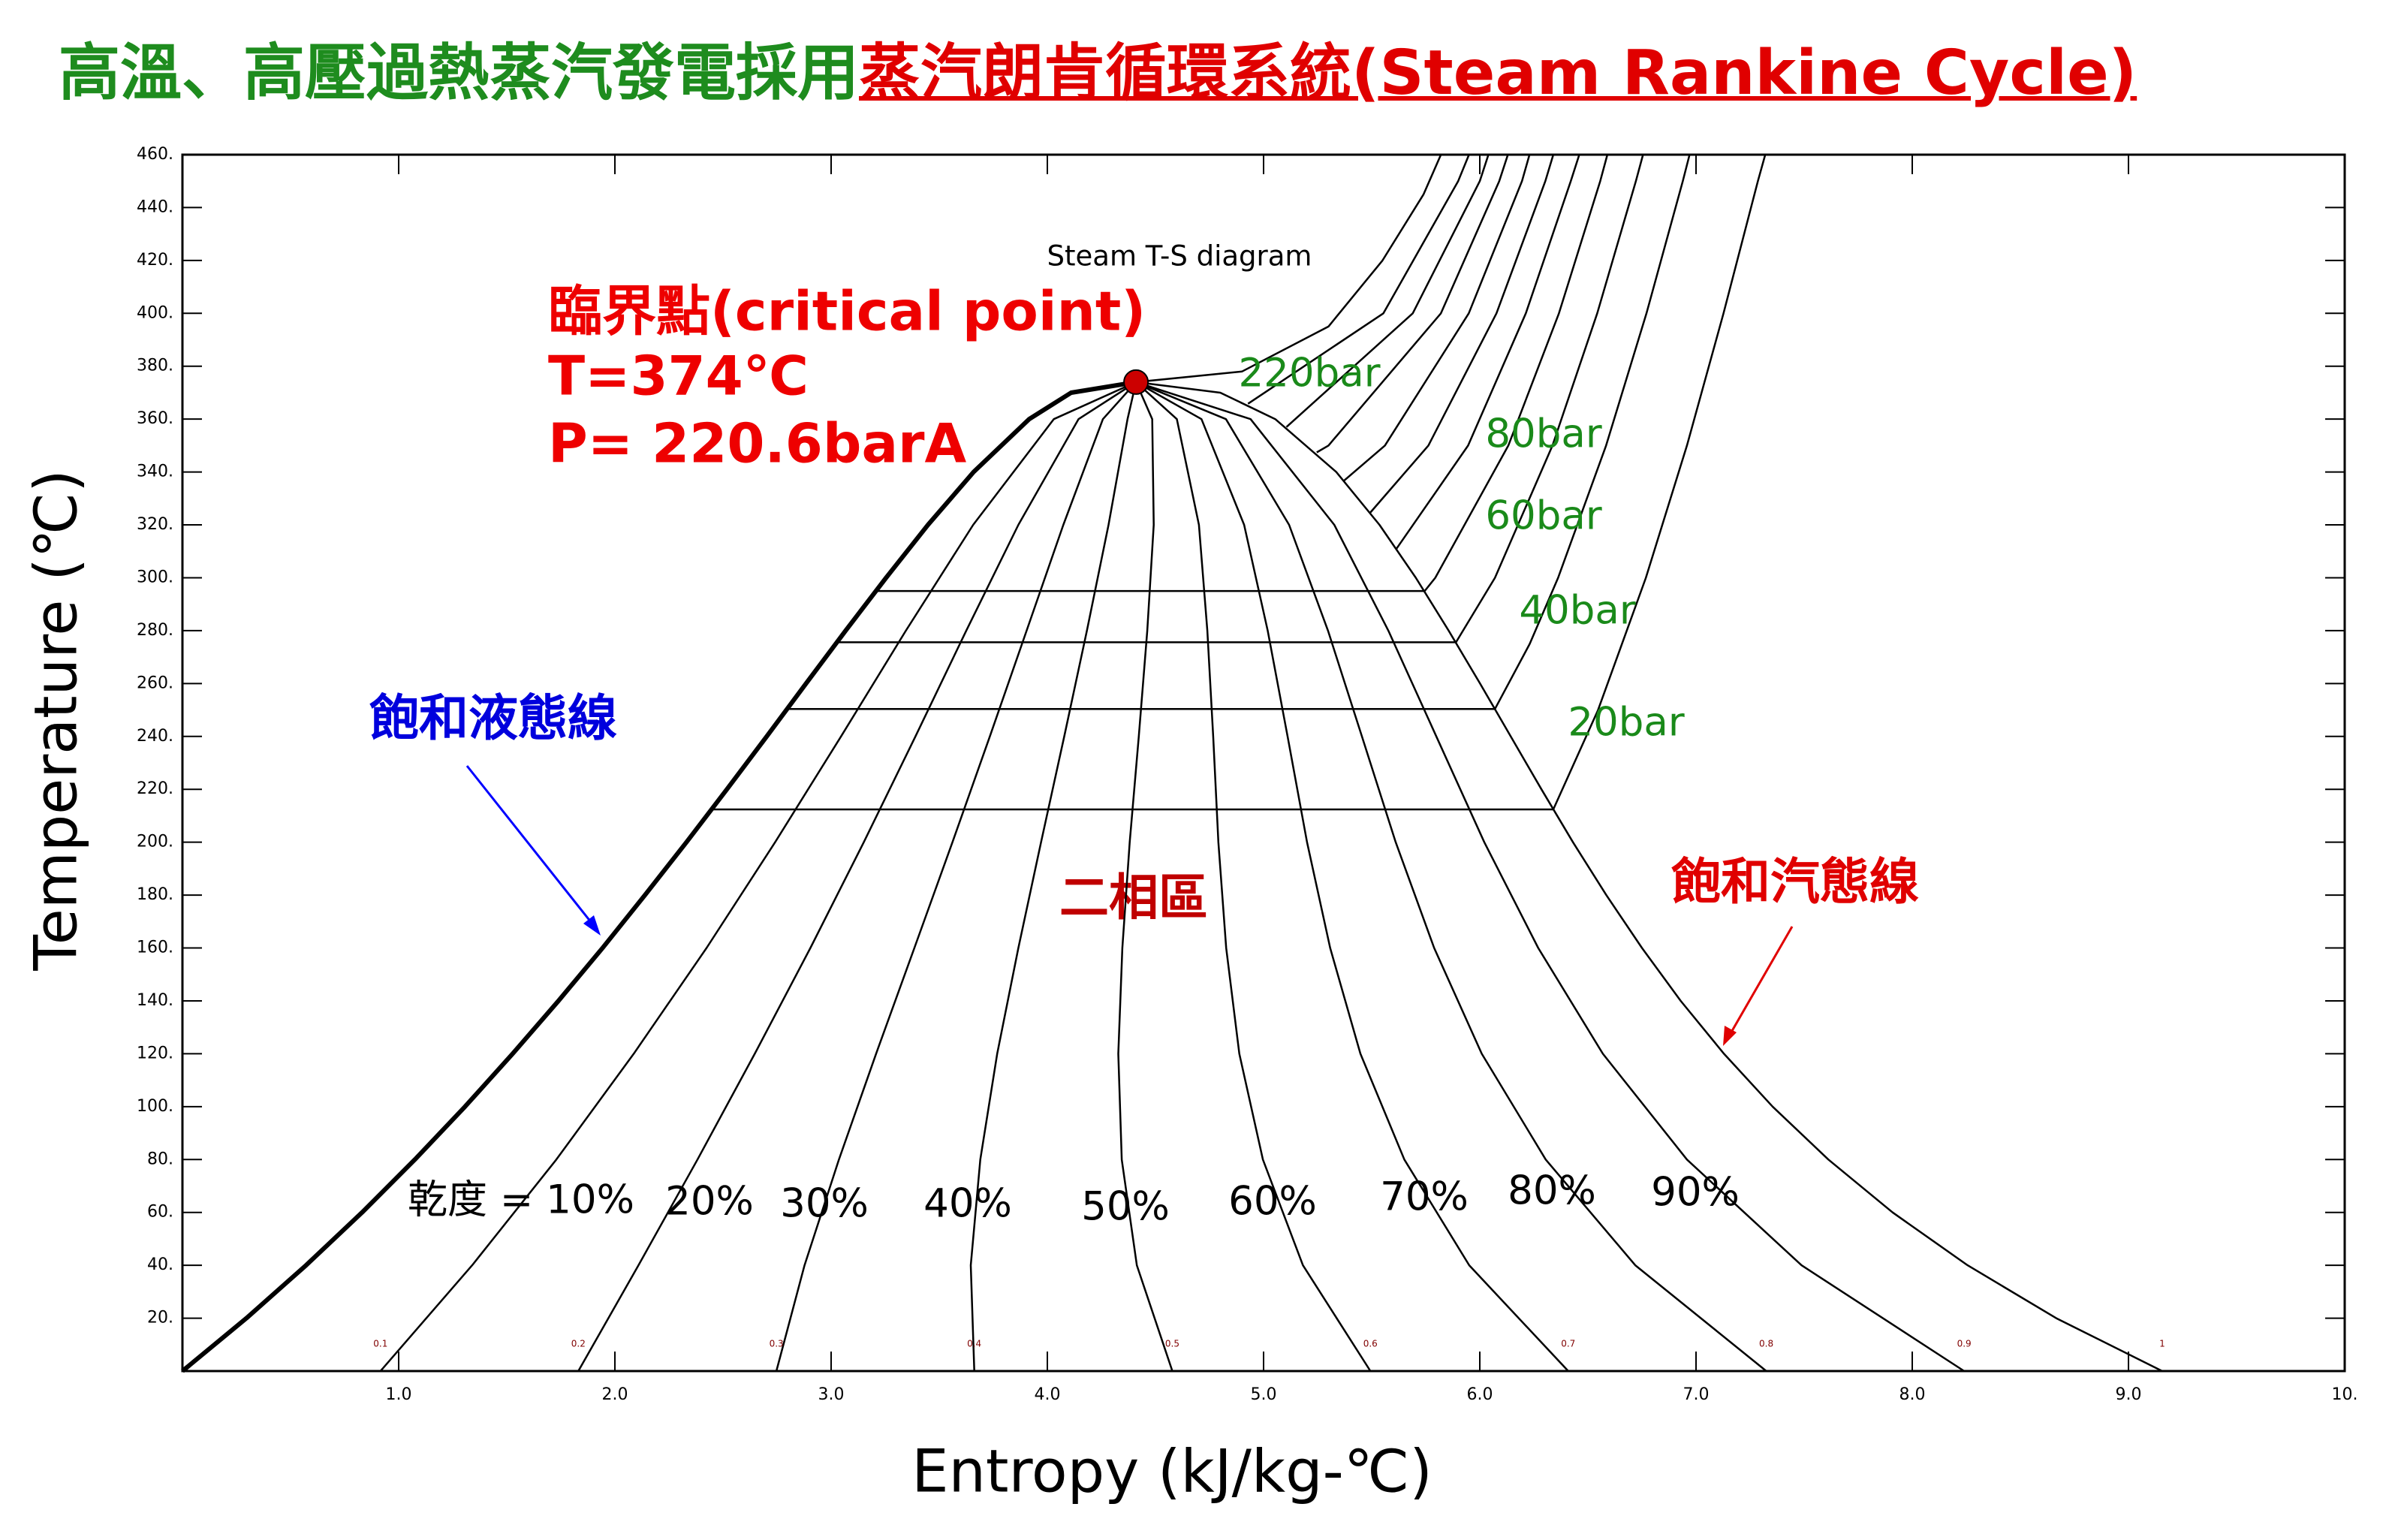  I want to click on isobar-label: 20bar, so click(1626, 723).